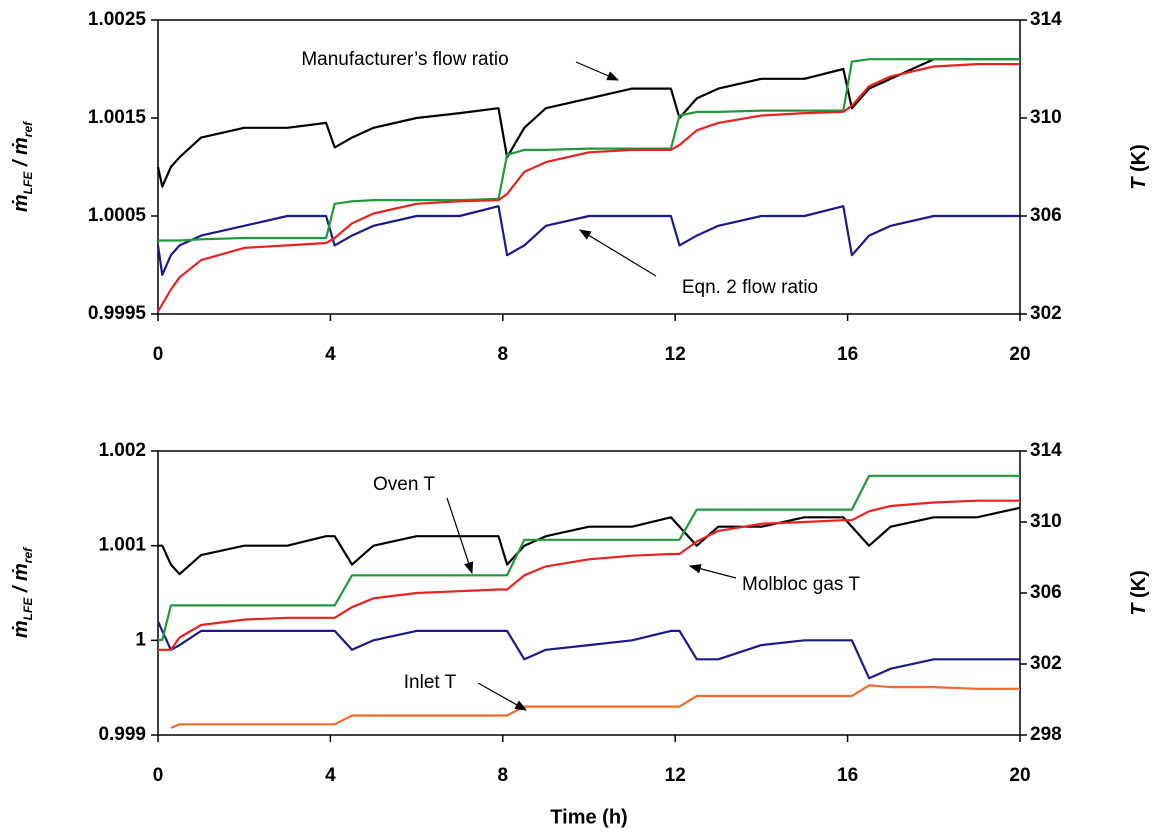  Describe the element at coordinates (122, 734) in the screenshot. I see `y-tick-label: 0.999` at that location.